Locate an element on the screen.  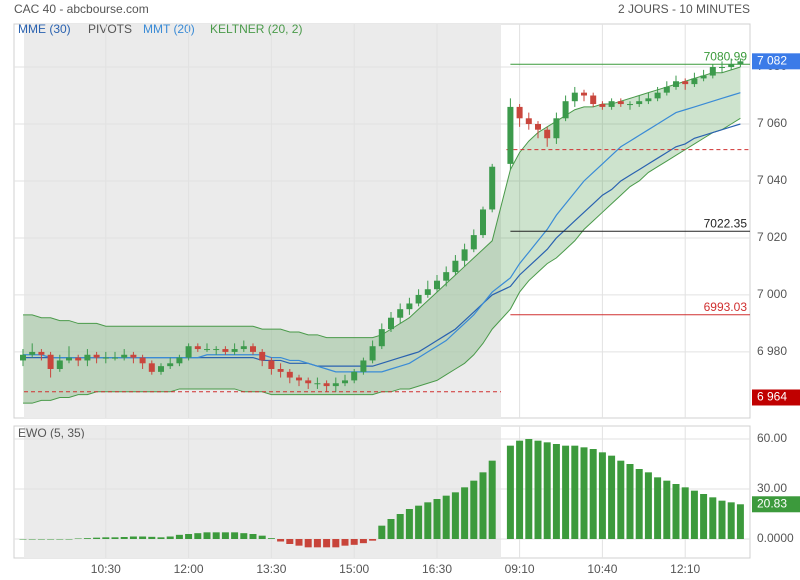
x-tick-label: 12:00 is located at coordinates (189, 569).